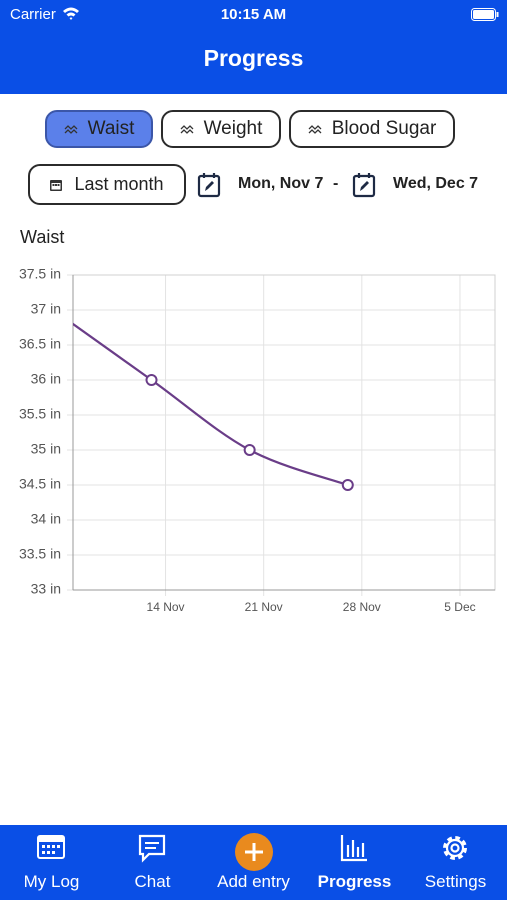  What do you see at coordinates (42, 237) in the screenshot?
I see `chart-title: Waist` at bounding box center [42, 237].